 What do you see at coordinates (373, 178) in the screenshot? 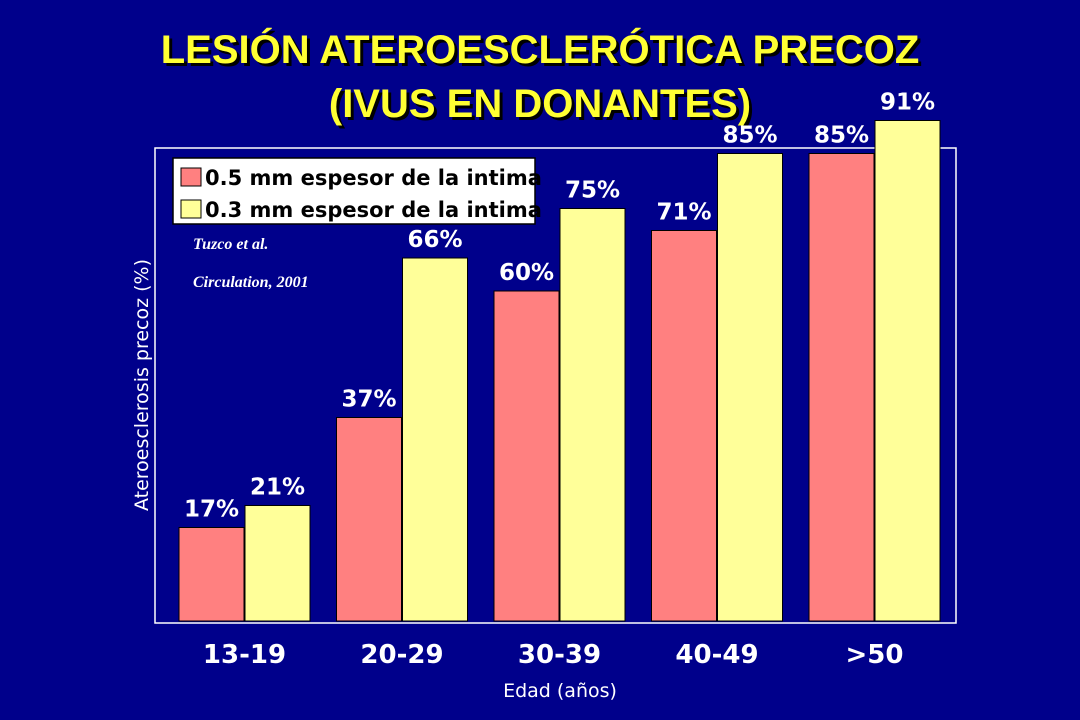
I see `legend-label-series-1: 0.5 mm espesor de la intima` at bounding box center [373, 178].